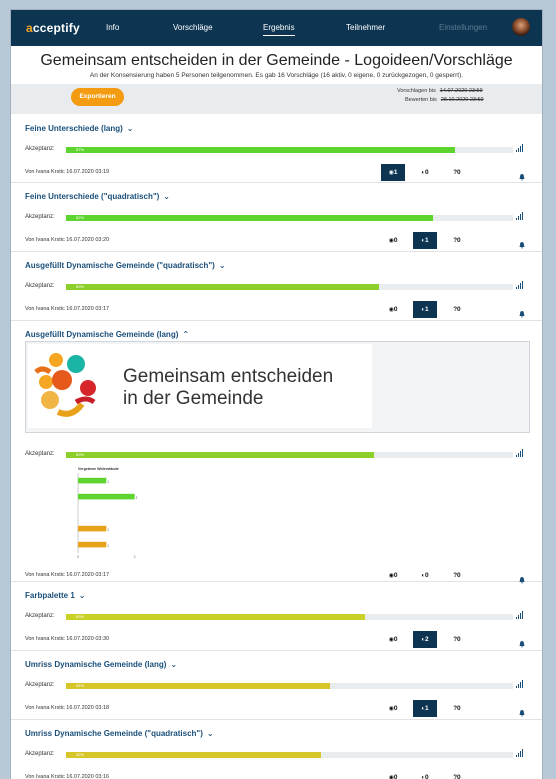  What do you see at coordinates (193, 27) in the screenshot?
I see `nav-vorschlaege: Vorschläge` at bounding box center [193, 27].